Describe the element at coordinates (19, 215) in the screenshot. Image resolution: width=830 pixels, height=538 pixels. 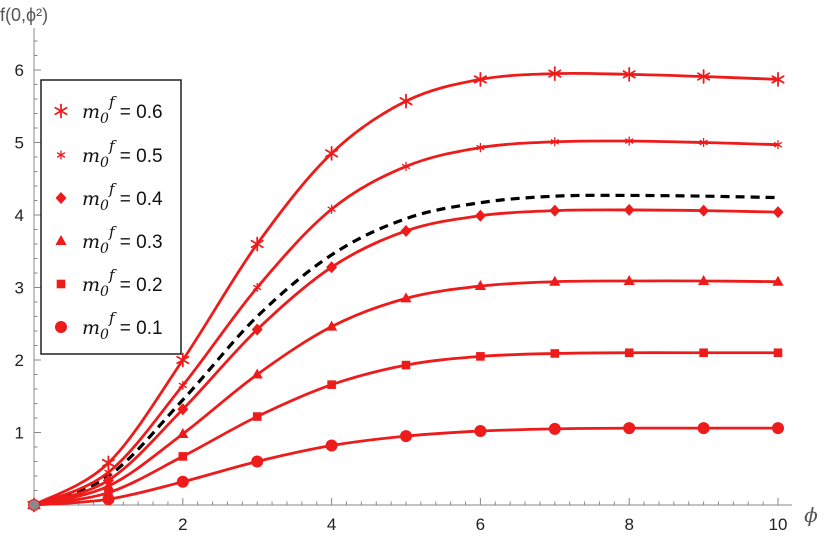
I see `y-tick-label: 4` at that location.